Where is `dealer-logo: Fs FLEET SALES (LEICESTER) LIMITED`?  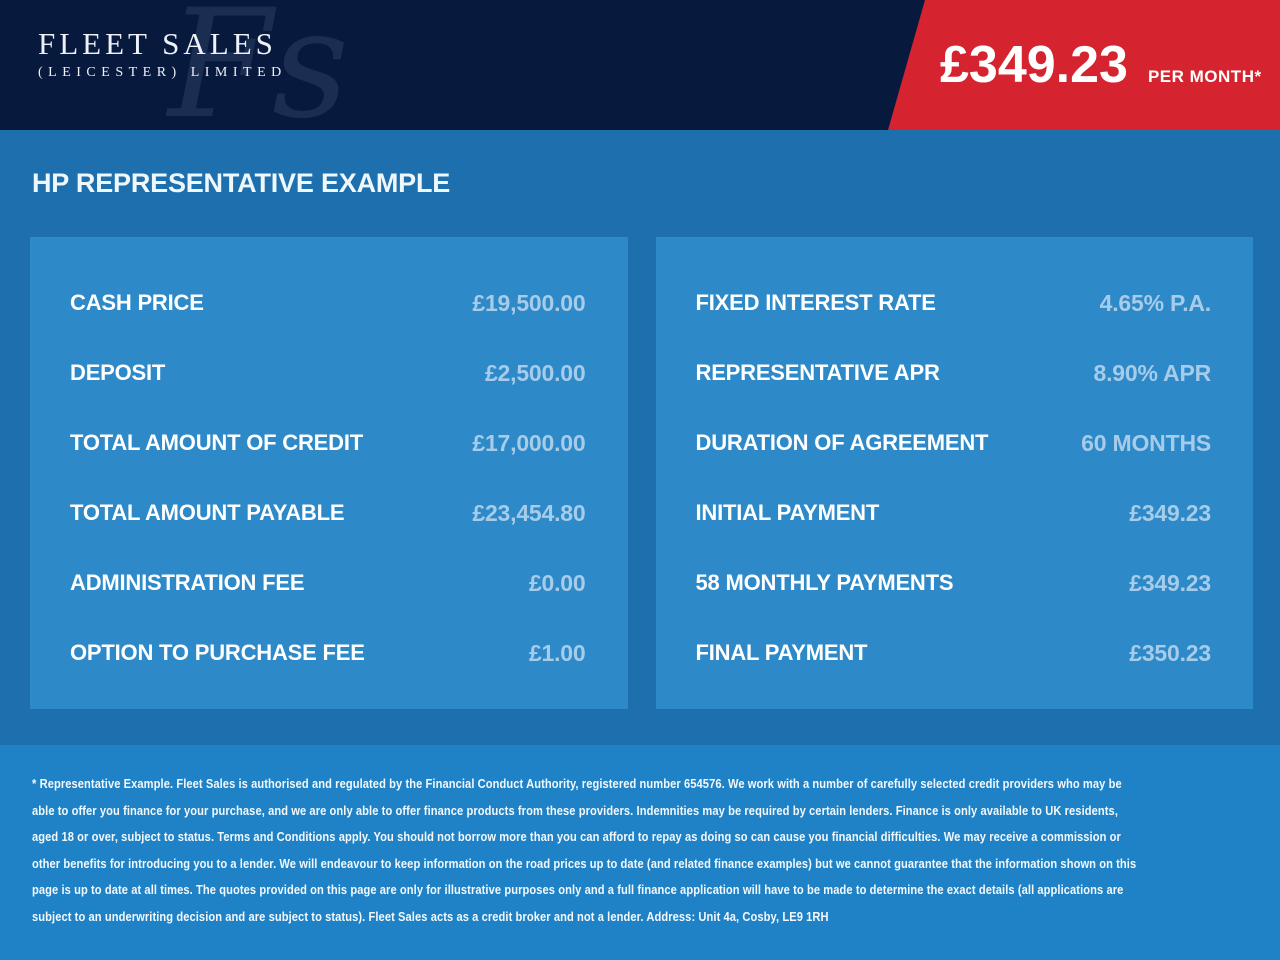 dealer-logo: Fs FLEET SALES (LEICESTER) LIMITED is located at coordinates (193, 65).